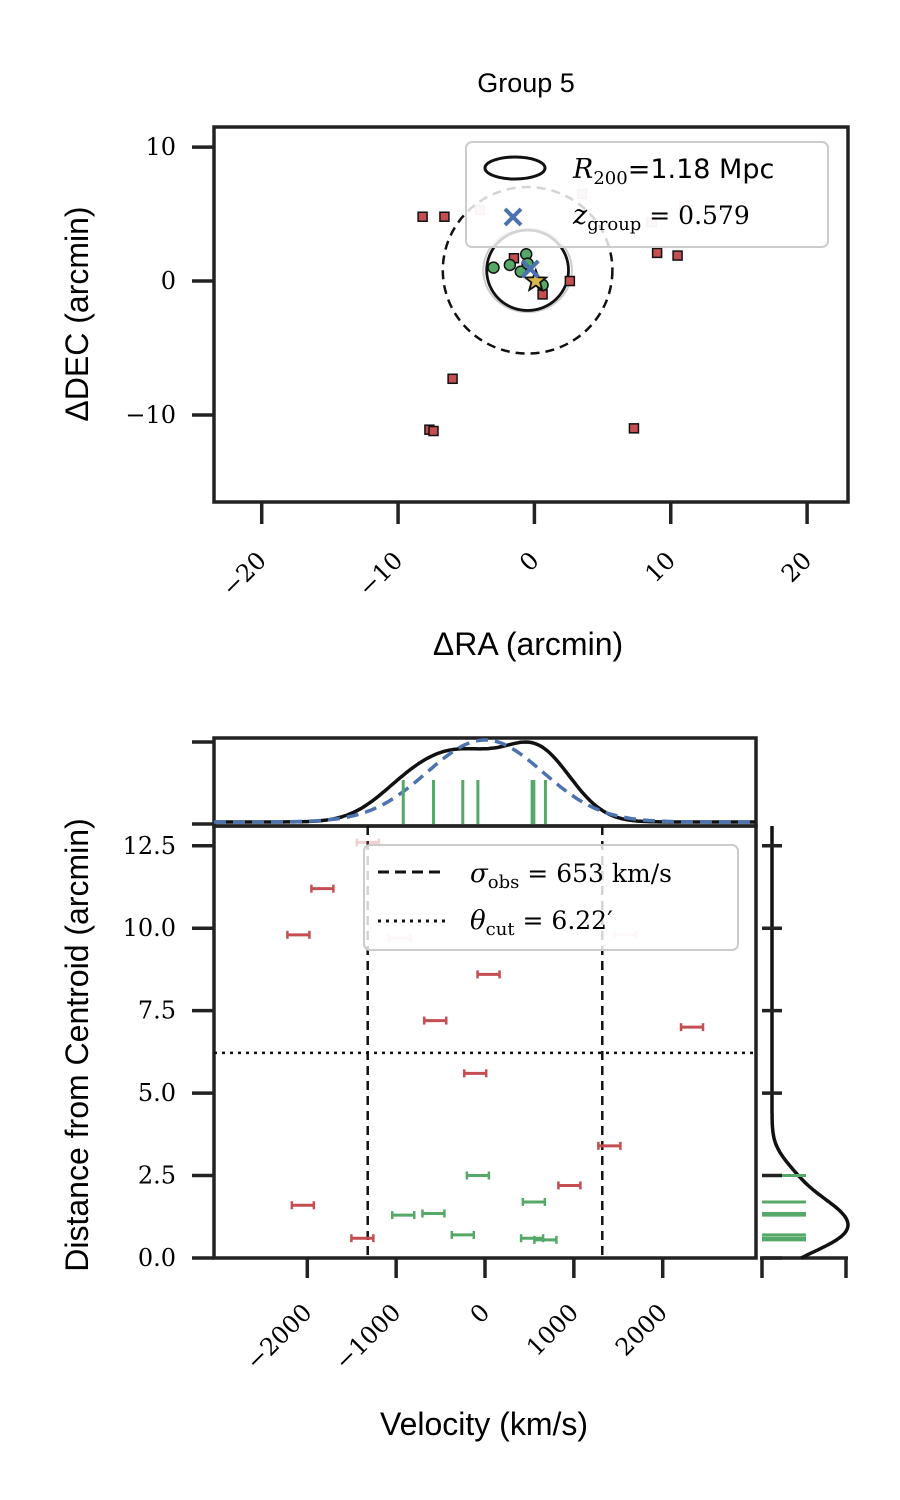 This screenshot has width=900, height=1500. What do you see at coordinates (614, 224) in the screenshot?
I see `z-subscript: group` at bounding box center [614, 224].